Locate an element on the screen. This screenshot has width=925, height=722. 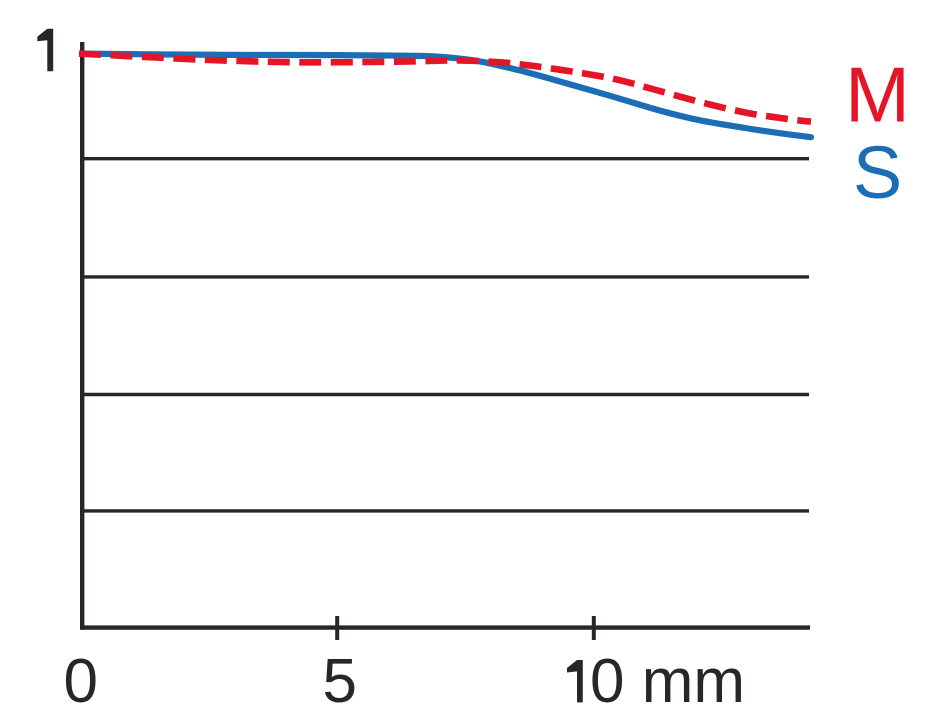
svg-text: 0 is located at coordinates (80, 681).